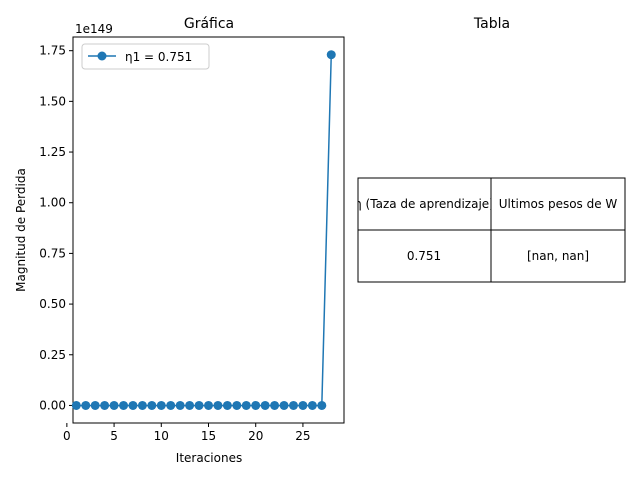 Image resolution: width=640 pixels, height=480 pixels. I want to click on y-tick-label: 1.25, so click(52, 152).